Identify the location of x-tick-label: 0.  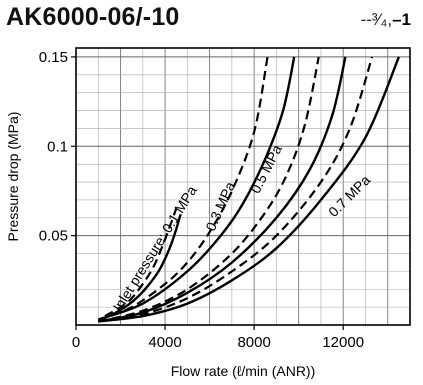
(76, 342).